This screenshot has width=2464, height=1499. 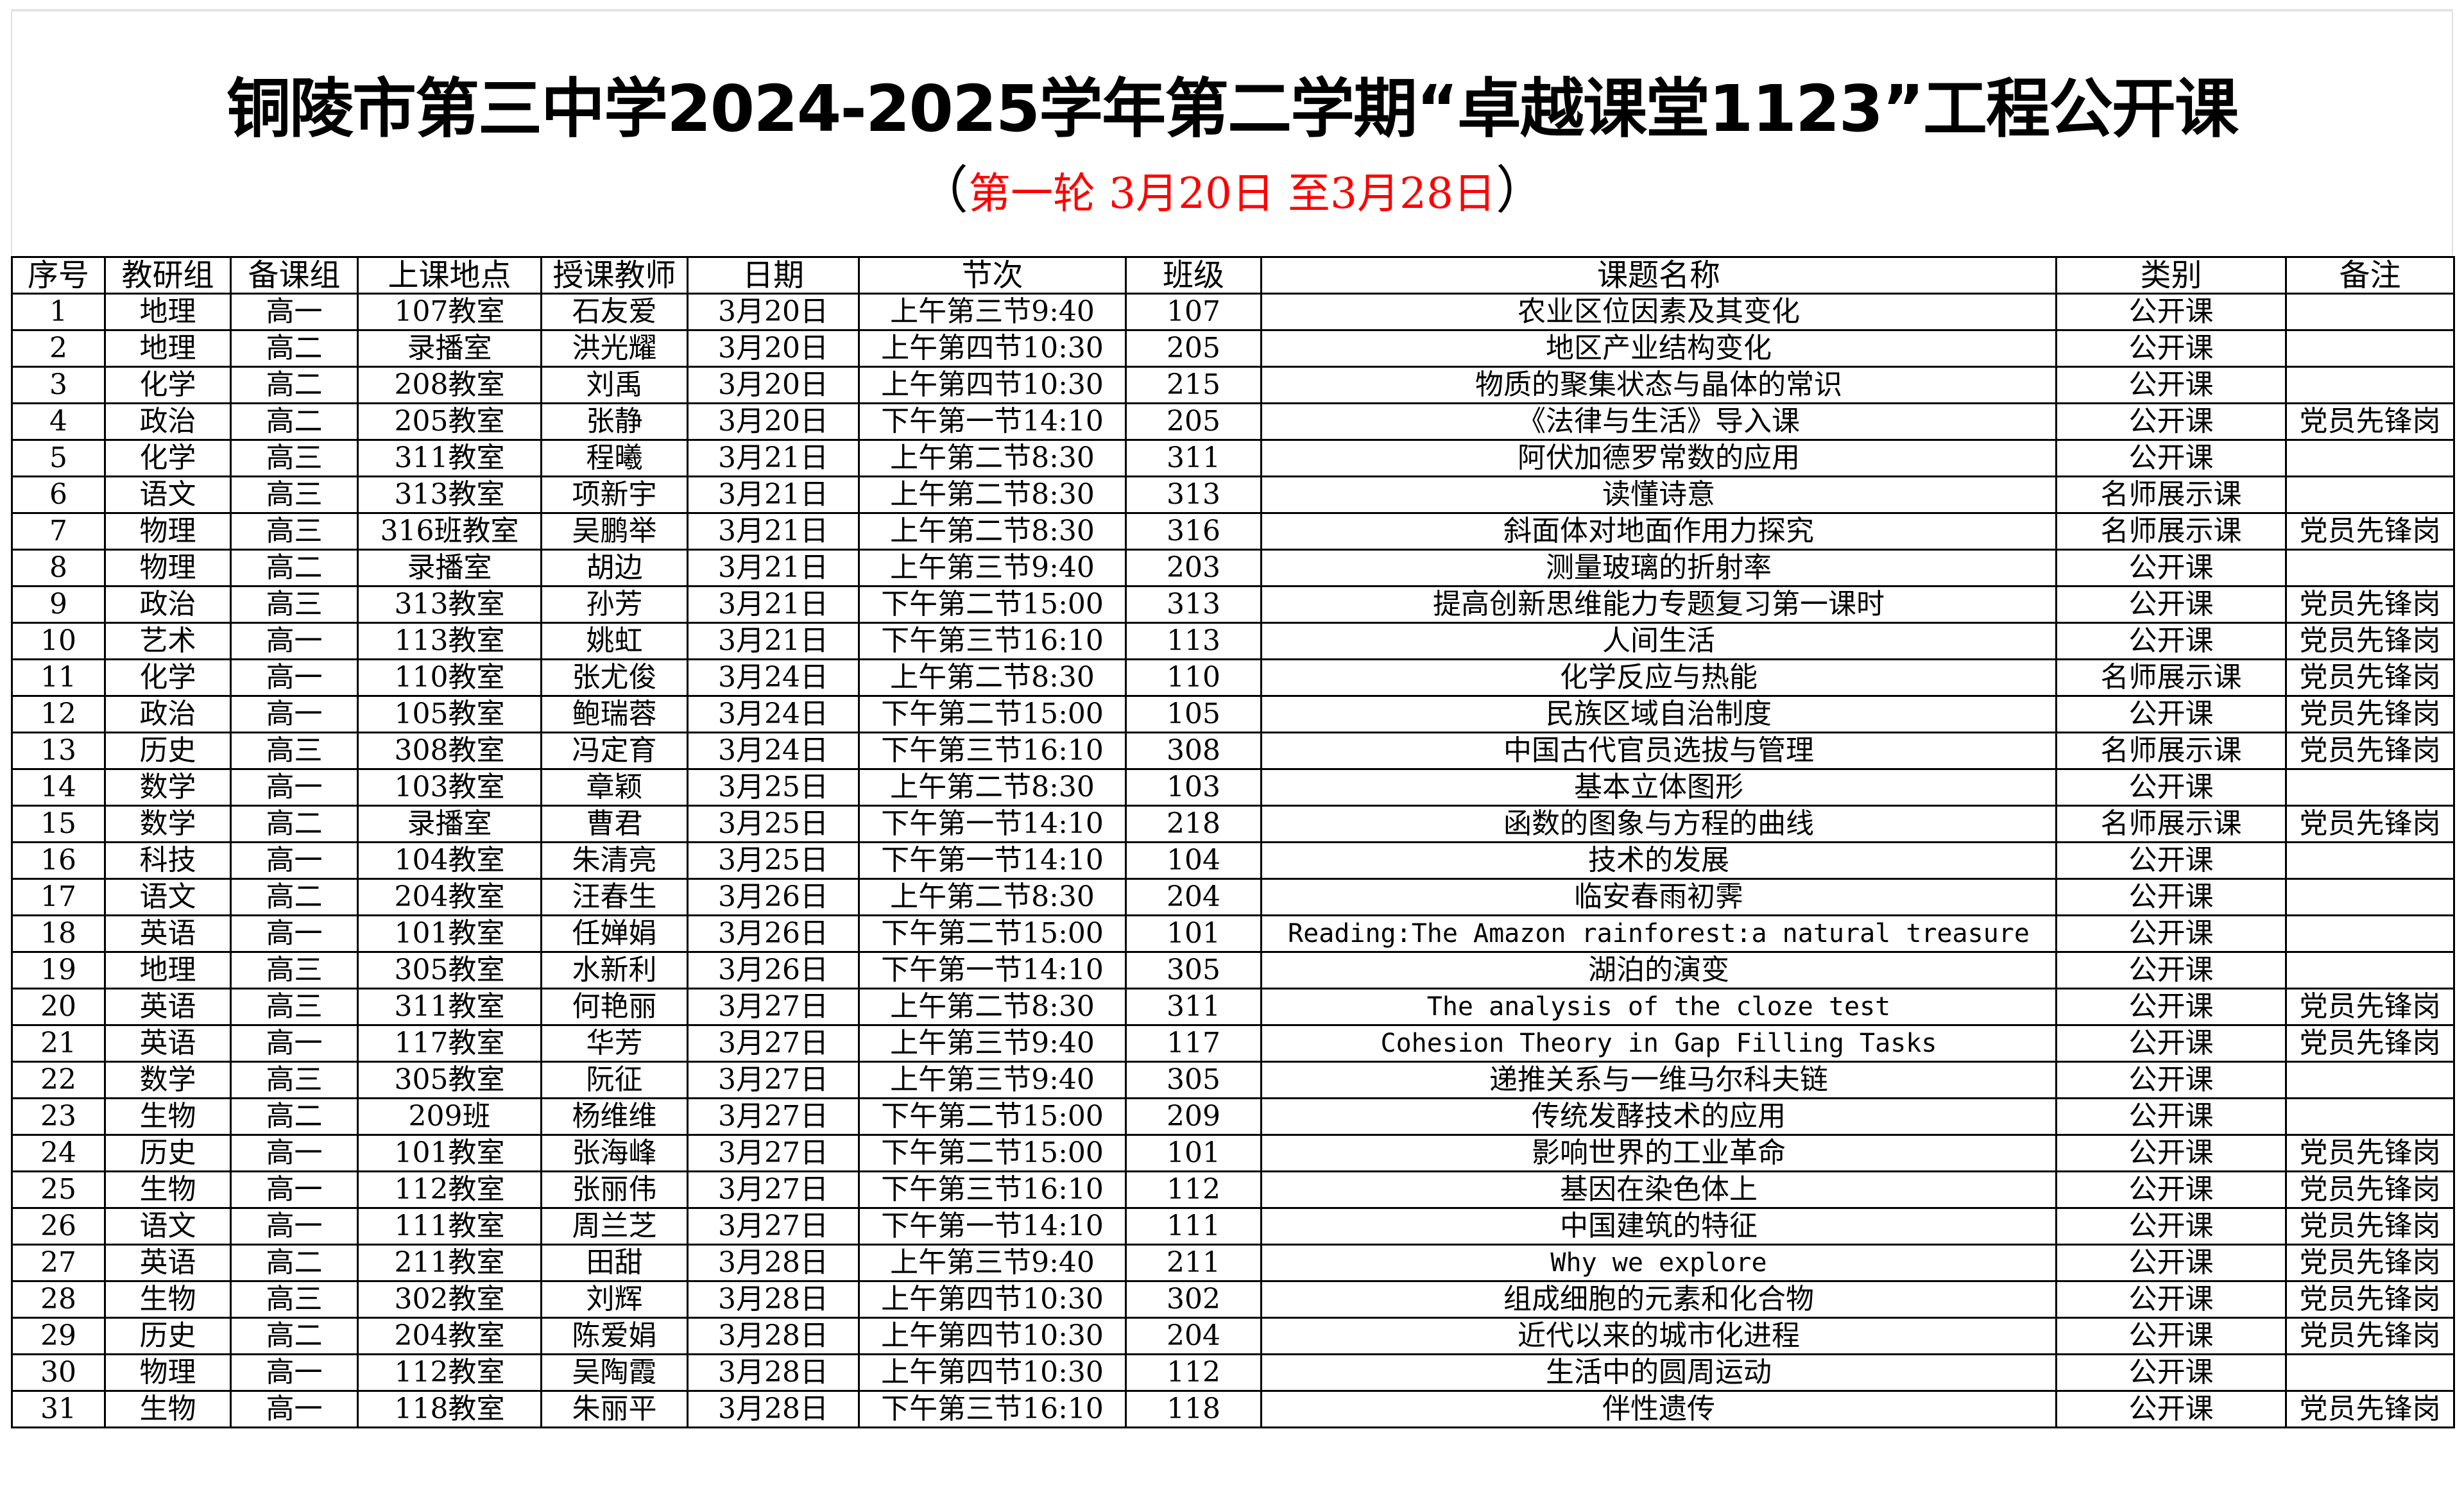 What do you see at coordinates (1659, 458) in the screenshot?
I see `cell-topic: 阿伏加德罗常数的应用` at bounding box center [1659, 458].